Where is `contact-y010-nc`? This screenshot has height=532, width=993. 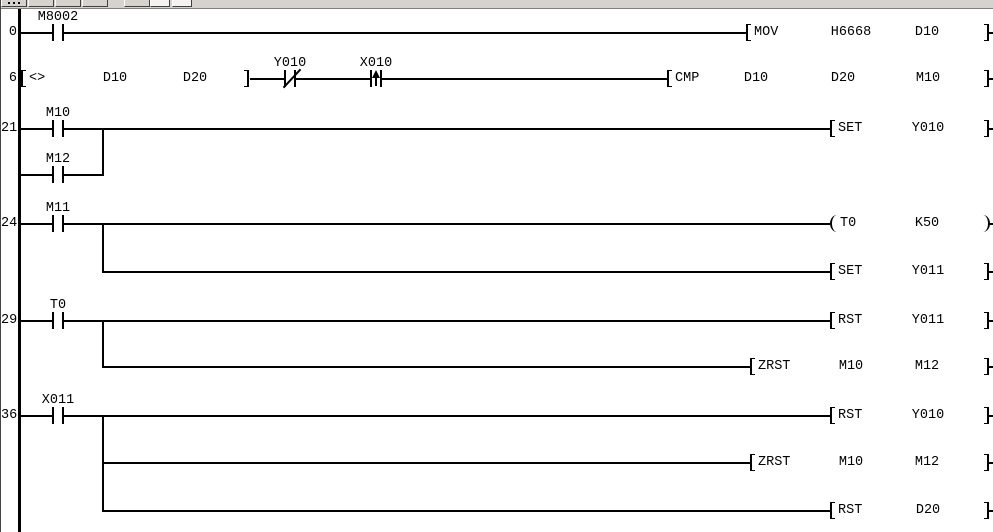
contact-y010-nc is located at coordinates (292, 78).